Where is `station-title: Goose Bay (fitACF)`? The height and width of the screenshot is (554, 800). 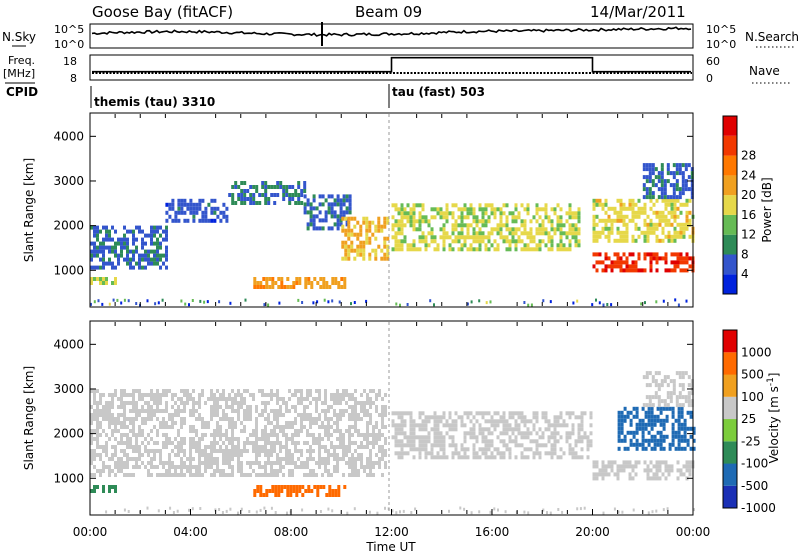
station-title: Goose Bay (fitACF) is located at coordinates (162, 12).